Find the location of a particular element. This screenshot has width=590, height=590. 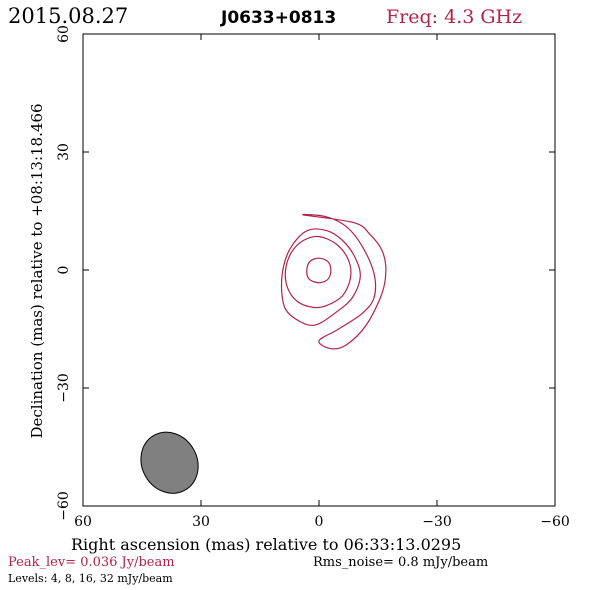

y-tick-label: −30 is located at coordinates (64, 388).